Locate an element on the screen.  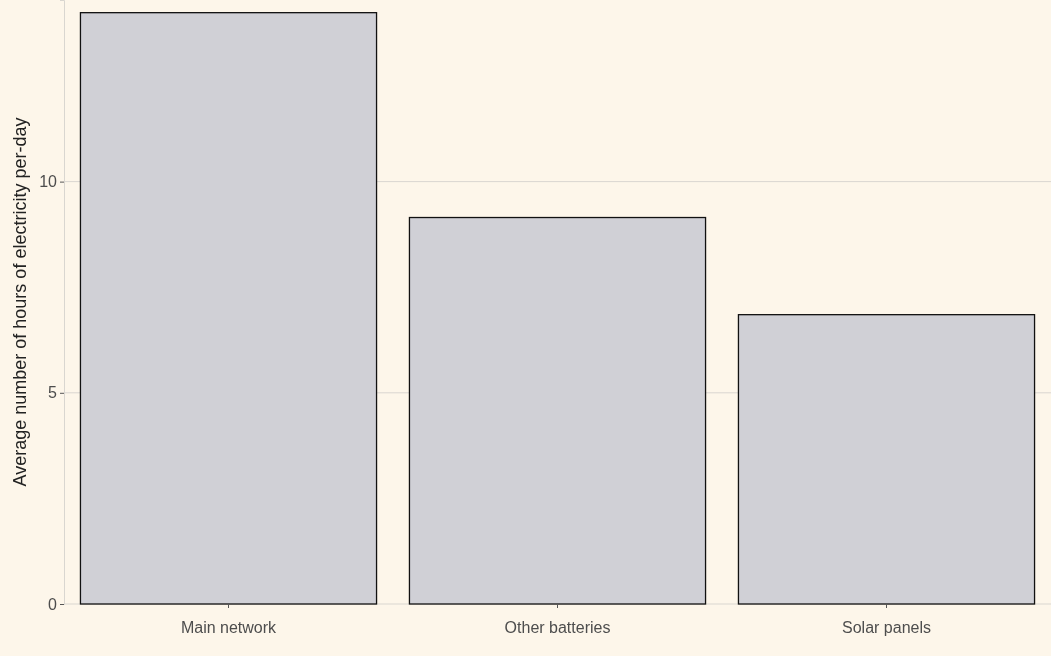
y-axis-title: Average number of hours of electricity per-day is located at coordinates (20, 302).